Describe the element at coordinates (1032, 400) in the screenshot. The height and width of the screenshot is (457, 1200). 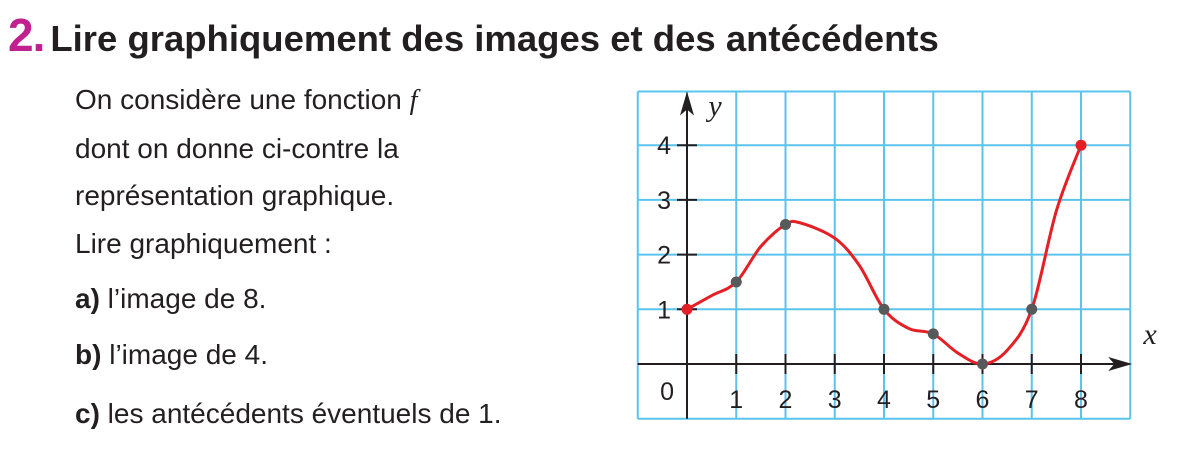
I see `x-tick-label: 7` at that location.